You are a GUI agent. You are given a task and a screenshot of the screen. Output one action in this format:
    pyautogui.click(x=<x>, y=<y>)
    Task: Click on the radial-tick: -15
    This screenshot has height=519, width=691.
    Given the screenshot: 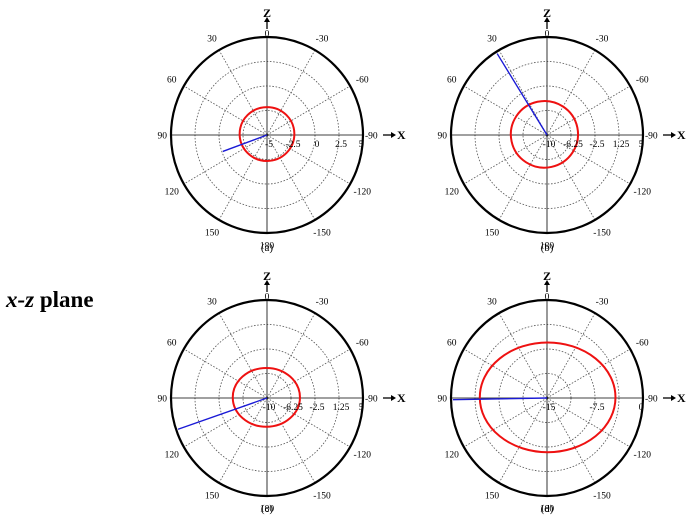 What is the action you would take?
    pyautogui.click(x=549, y=408)
    